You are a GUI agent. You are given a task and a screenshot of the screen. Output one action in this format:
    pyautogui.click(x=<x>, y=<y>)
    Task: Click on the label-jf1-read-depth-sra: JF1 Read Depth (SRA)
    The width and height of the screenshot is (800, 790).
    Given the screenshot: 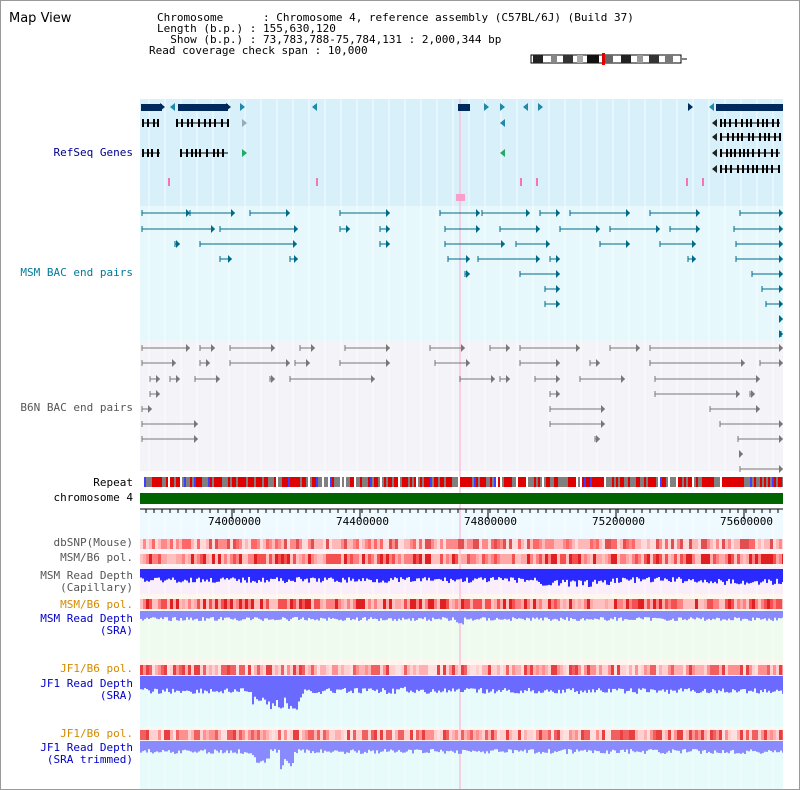 What is the action you would take?
    pyautogui.click(x=86, y=689)
    